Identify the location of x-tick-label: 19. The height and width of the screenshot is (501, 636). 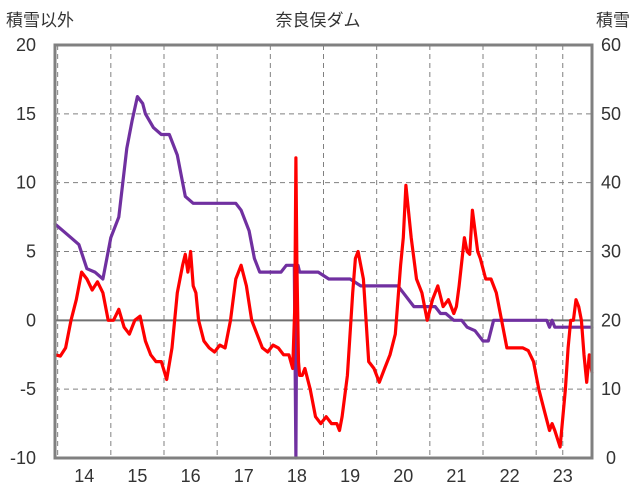
(350, 476).